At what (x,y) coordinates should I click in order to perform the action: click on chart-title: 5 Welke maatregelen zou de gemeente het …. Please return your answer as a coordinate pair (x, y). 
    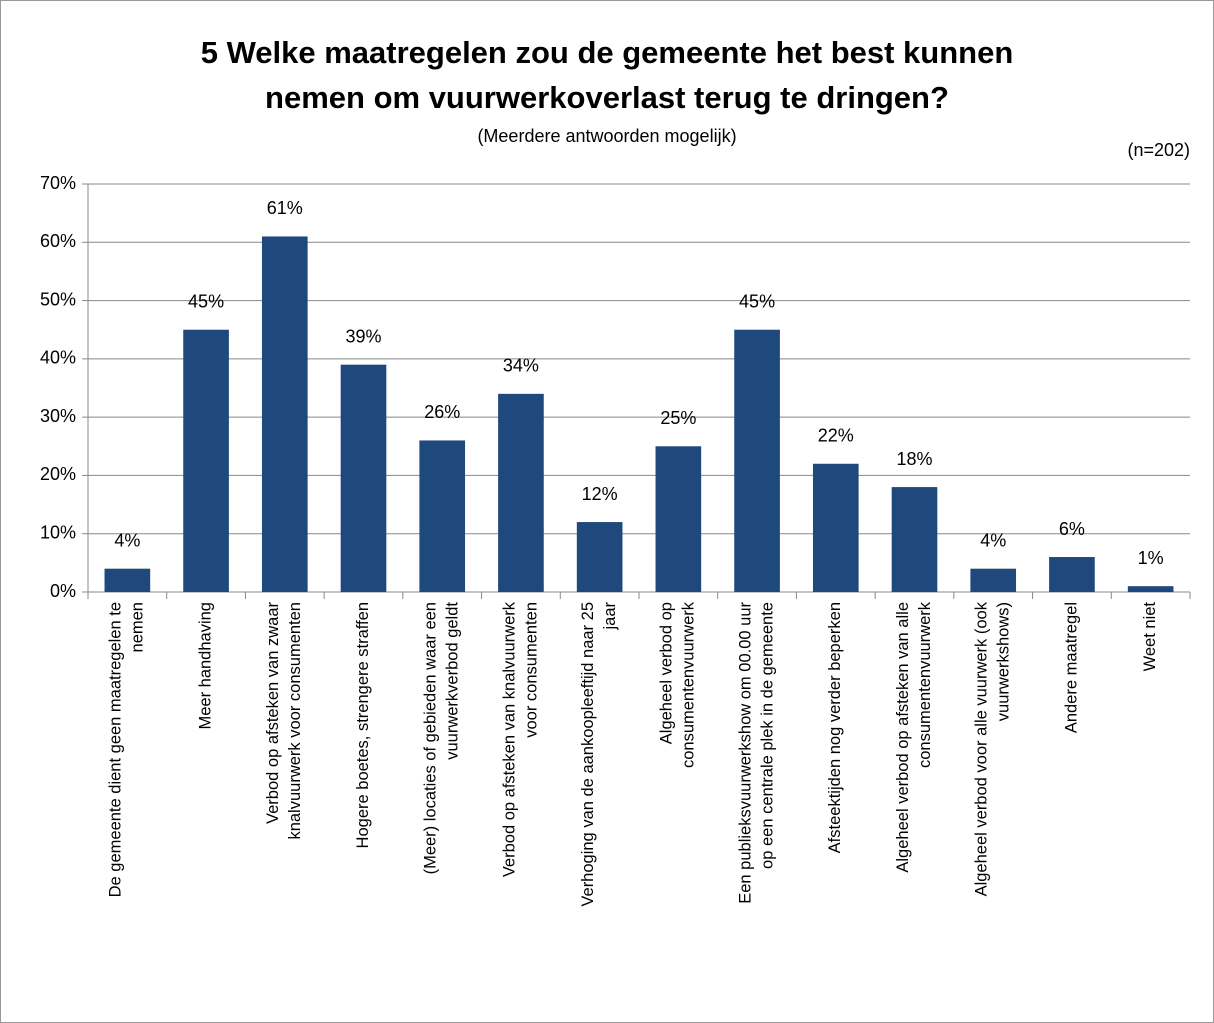
    Looking at the image, I should click on (607, 52).